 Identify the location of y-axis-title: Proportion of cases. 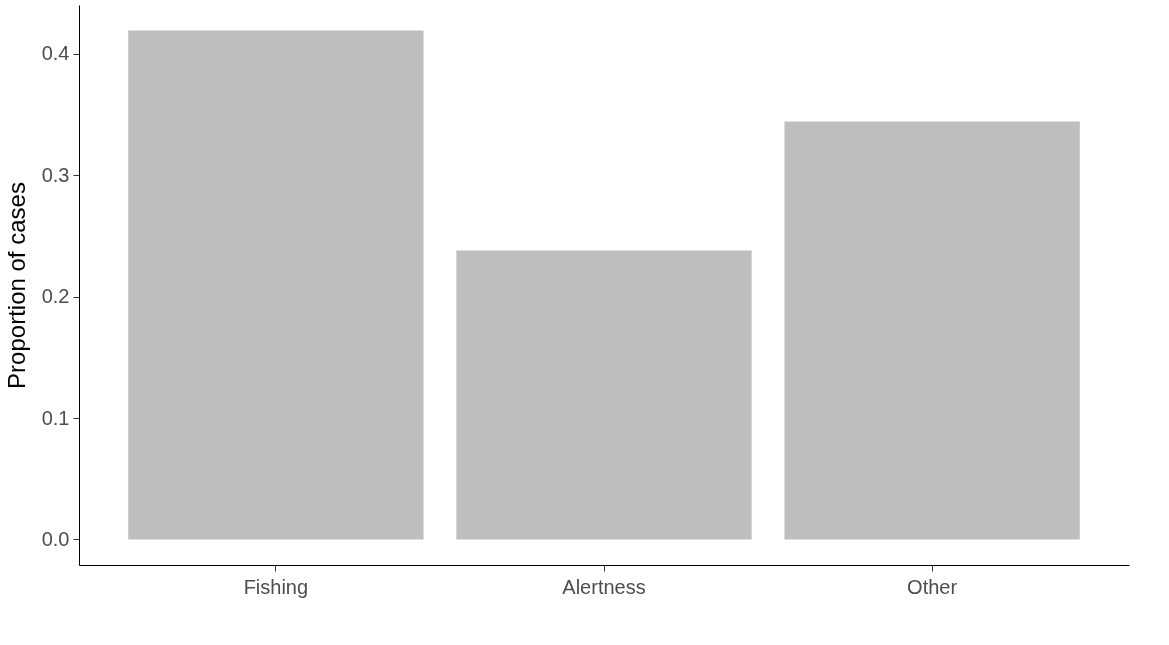
(16, 285).